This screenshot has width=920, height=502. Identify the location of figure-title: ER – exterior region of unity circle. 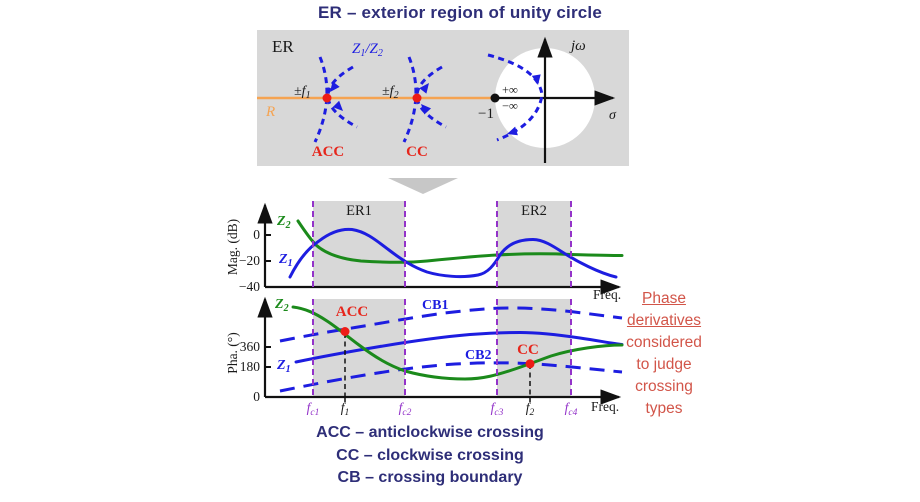
(460, 12).